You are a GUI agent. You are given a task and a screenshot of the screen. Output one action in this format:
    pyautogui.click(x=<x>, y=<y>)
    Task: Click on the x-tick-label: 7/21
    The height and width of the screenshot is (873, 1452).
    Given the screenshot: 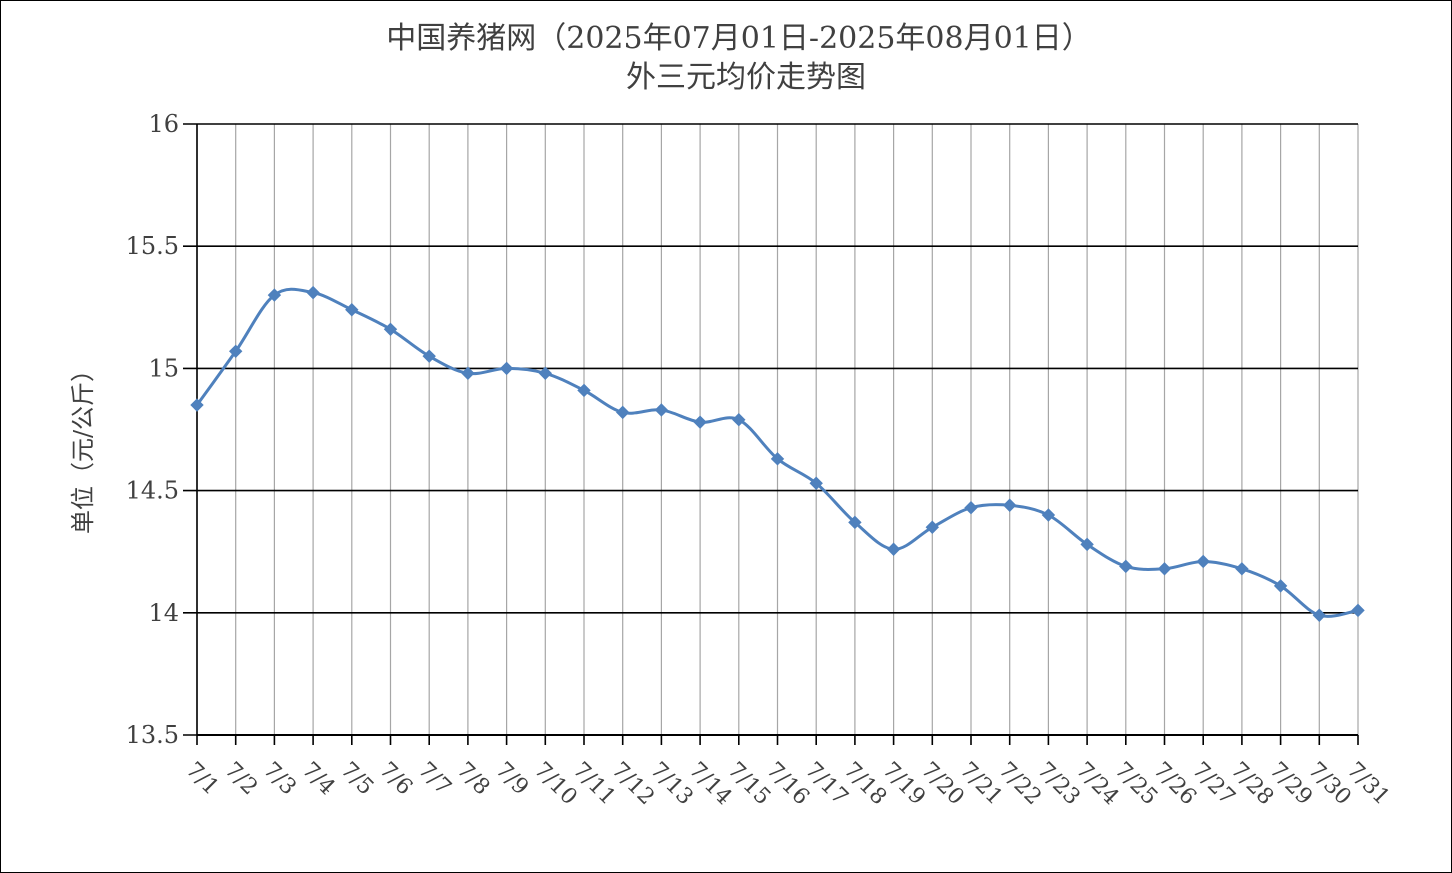 What is the action you would take?
    pyautogui.click(x=981, y=784)
    